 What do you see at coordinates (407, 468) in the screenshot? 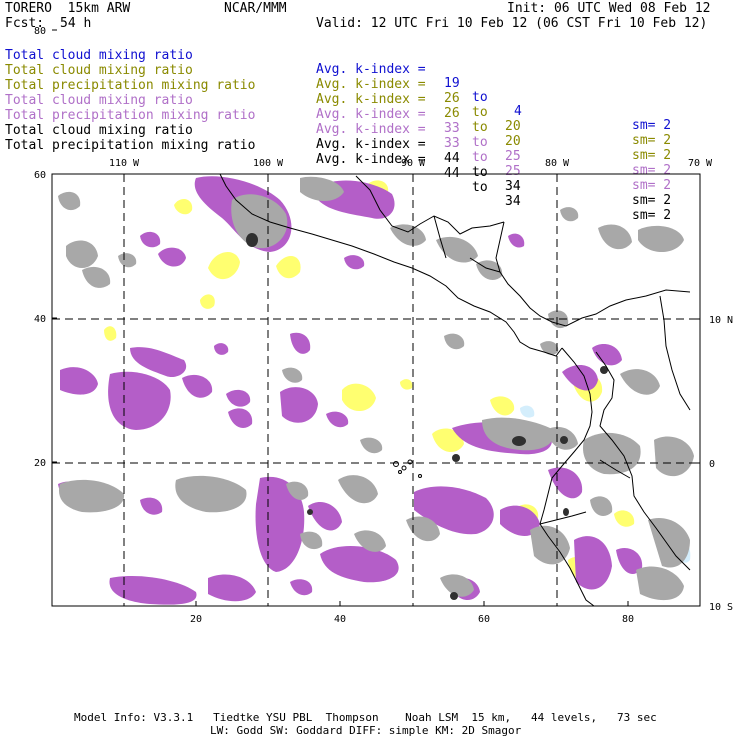
I see `galapagos-islands` at bounding box center [407, 468].